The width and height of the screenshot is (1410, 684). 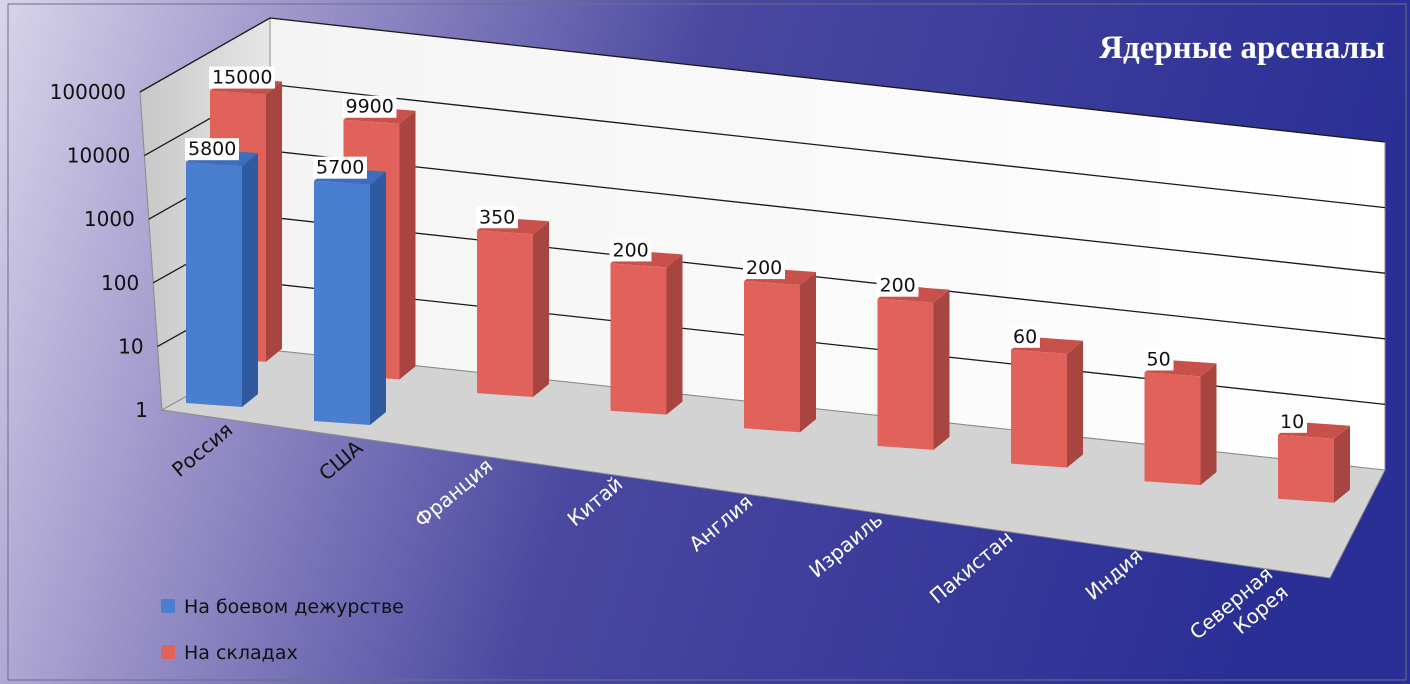 I want to click on y-tick-label: 100000, so click(x=88, y=92).